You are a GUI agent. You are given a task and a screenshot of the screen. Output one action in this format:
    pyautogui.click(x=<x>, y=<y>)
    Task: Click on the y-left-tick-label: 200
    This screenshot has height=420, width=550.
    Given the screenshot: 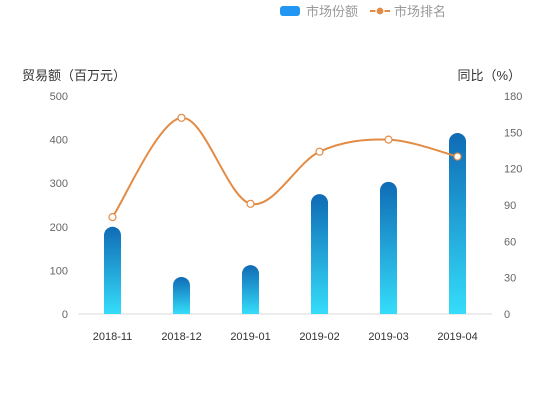 What is the action you would take?
    pyautogui.click(x=59, y=228)
    